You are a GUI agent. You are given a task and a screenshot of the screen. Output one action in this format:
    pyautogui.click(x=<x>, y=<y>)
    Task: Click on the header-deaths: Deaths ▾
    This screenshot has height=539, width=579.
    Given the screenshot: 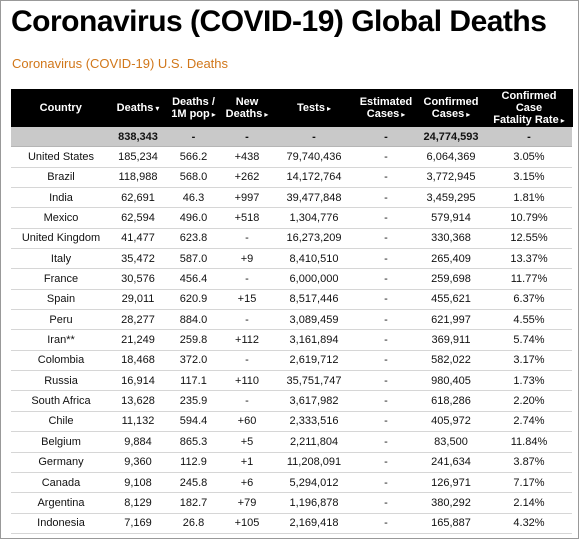 What is the action you would take?
    pyautogui.click(x=138, y=108)
    